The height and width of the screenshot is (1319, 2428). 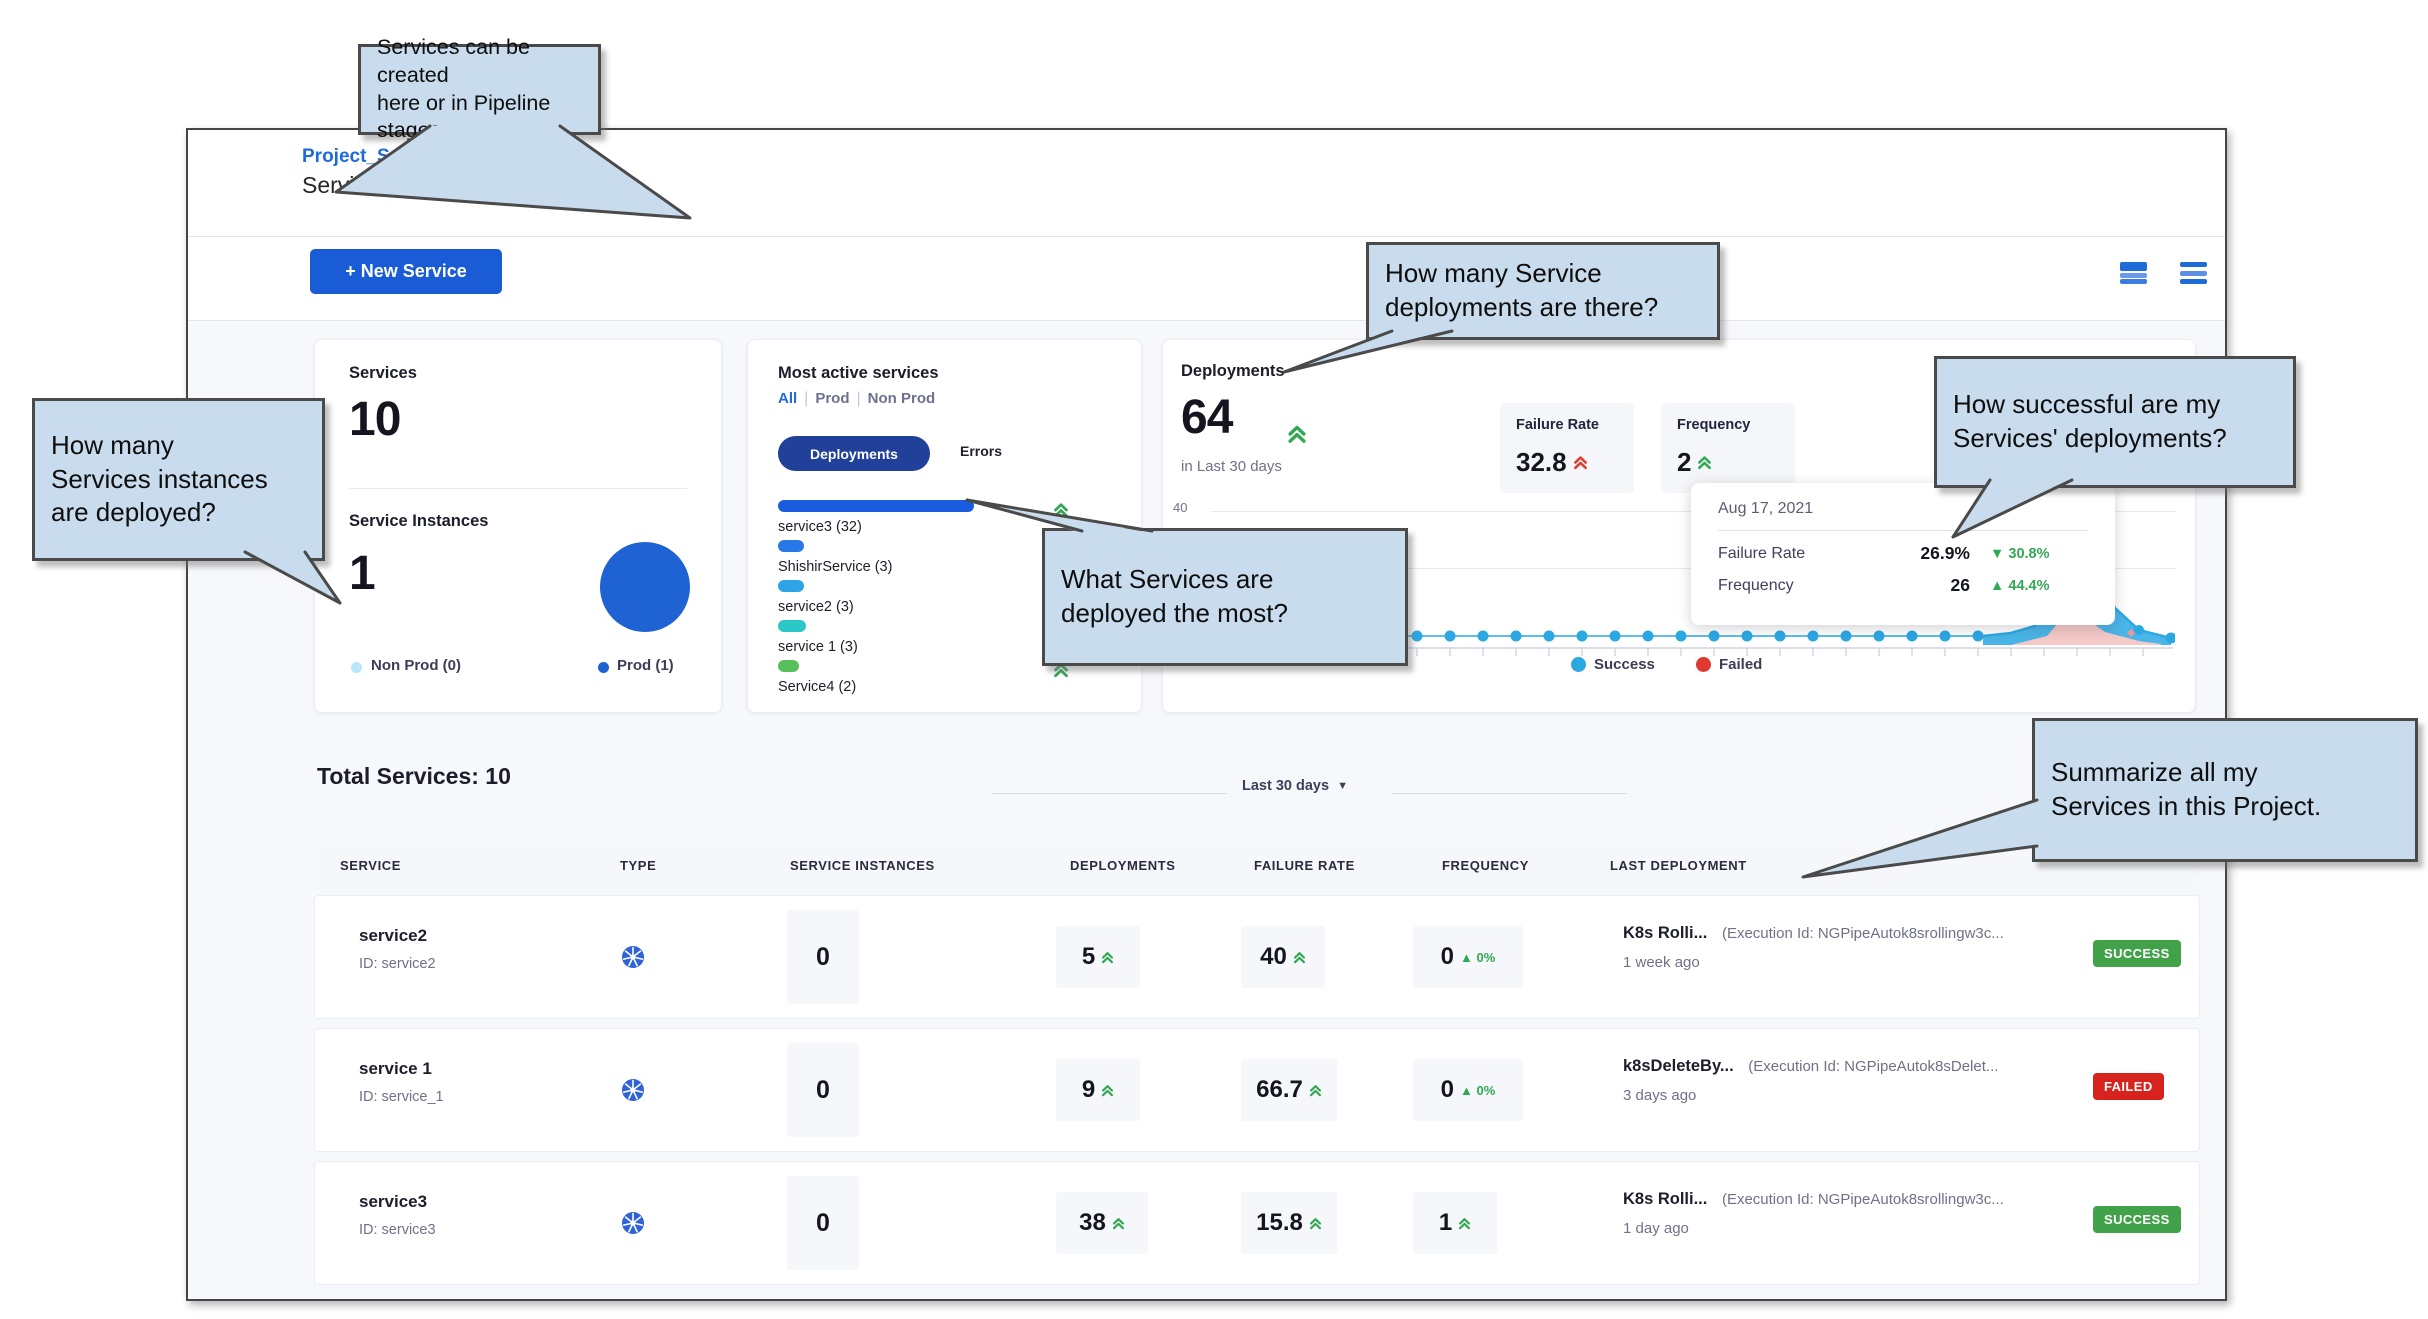 What do you see at coordinates (901, 398) in the screenshot?
I see `filter-nonprod: Non Prod` at bounding box center [901, 398].